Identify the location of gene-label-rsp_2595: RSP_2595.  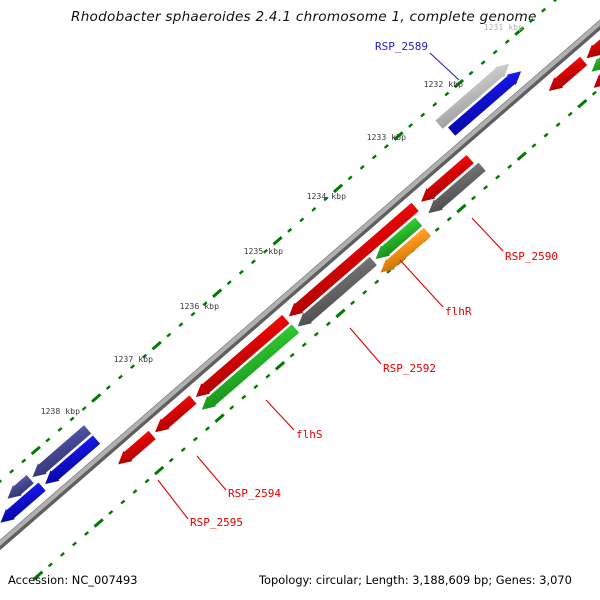
(216, 522).